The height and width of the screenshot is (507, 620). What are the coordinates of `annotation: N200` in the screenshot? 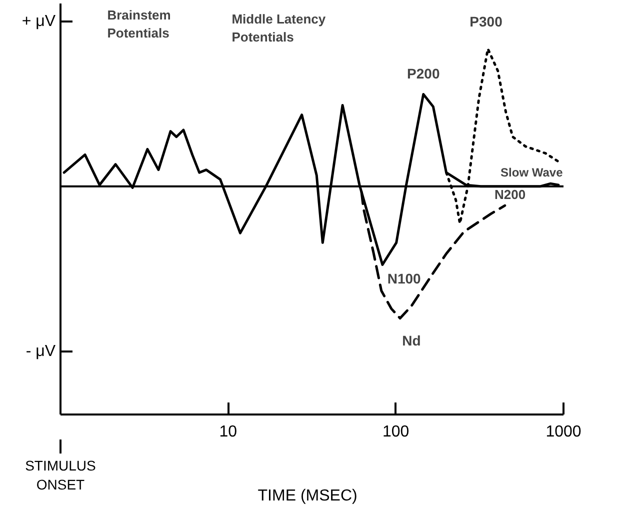 It's located at (510, 194).